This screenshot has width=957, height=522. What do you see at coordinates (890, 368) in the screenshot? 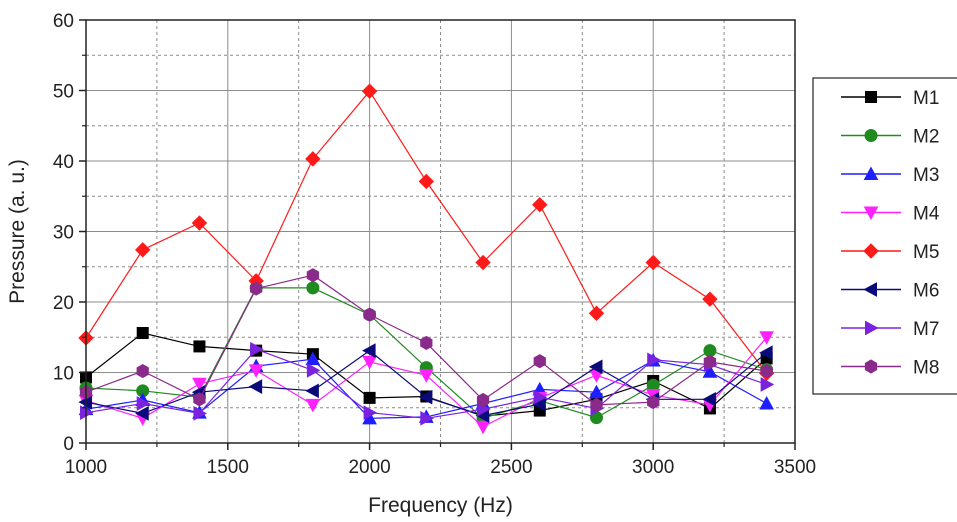
I see `legend-item: M8` at bounding box center [890, 368].